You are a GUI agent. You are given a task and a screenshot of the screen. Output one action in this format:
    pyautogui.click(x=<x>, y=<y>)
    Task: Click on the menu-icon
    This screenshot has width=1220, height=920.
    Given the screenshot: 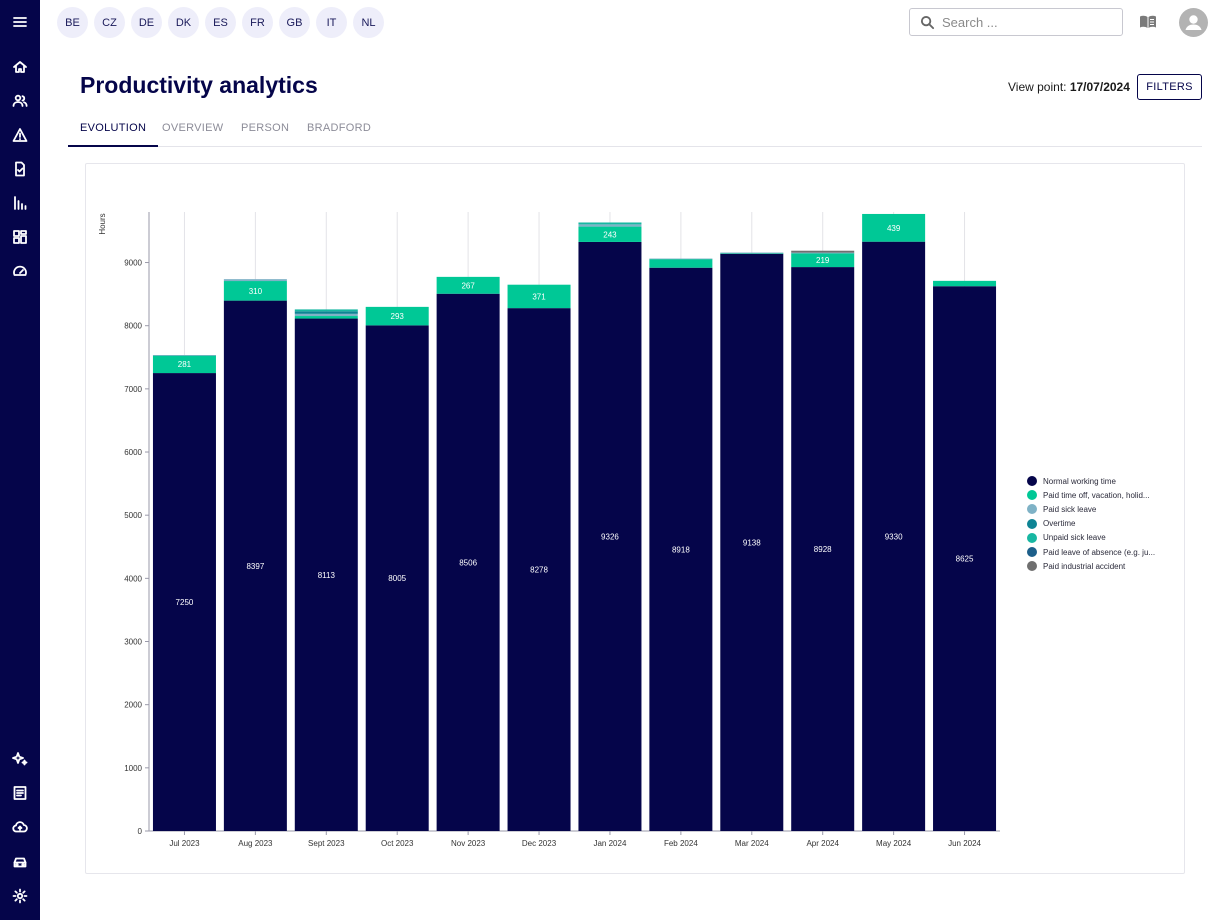 What is the action you would take?
    pyautogui.click(x=20, y=22)
    